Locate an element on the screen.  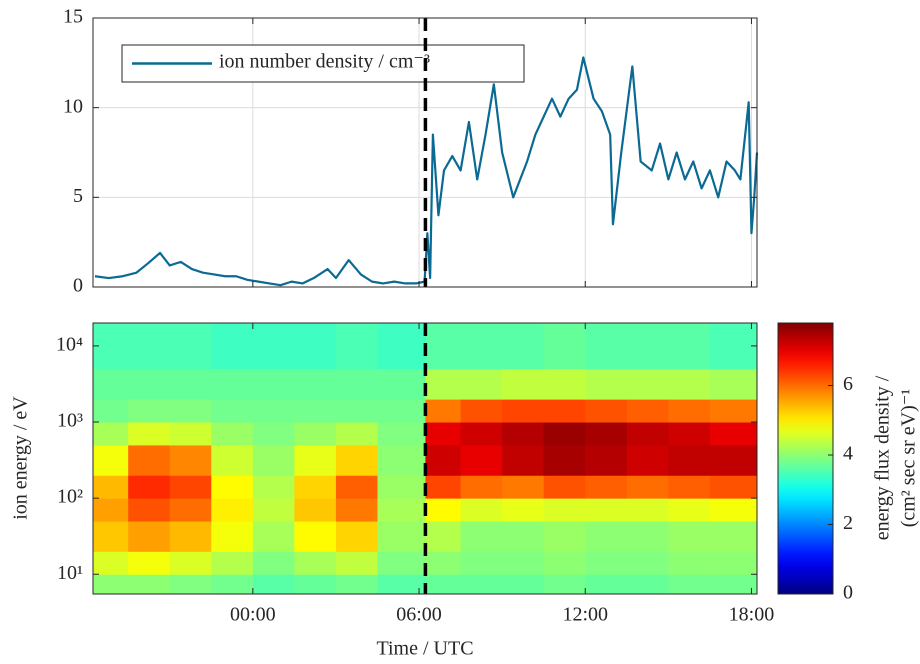
colorbar-label: energy flux density / is located at coordinates (883, 457).